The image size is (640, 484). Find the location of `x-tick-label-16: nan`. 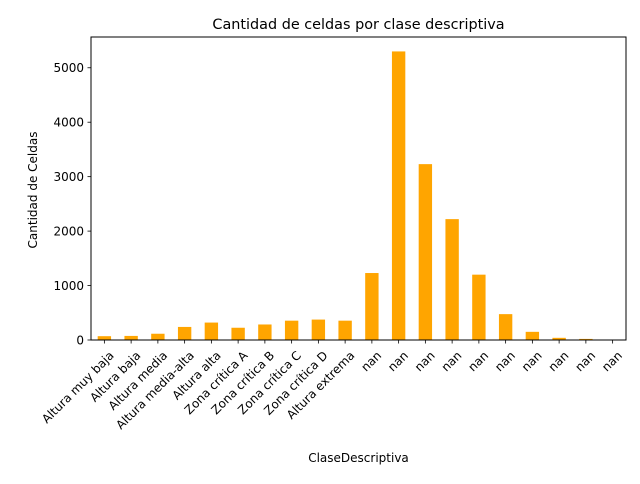

x-tick-label-16: nan is located at coordinates (532, 361).